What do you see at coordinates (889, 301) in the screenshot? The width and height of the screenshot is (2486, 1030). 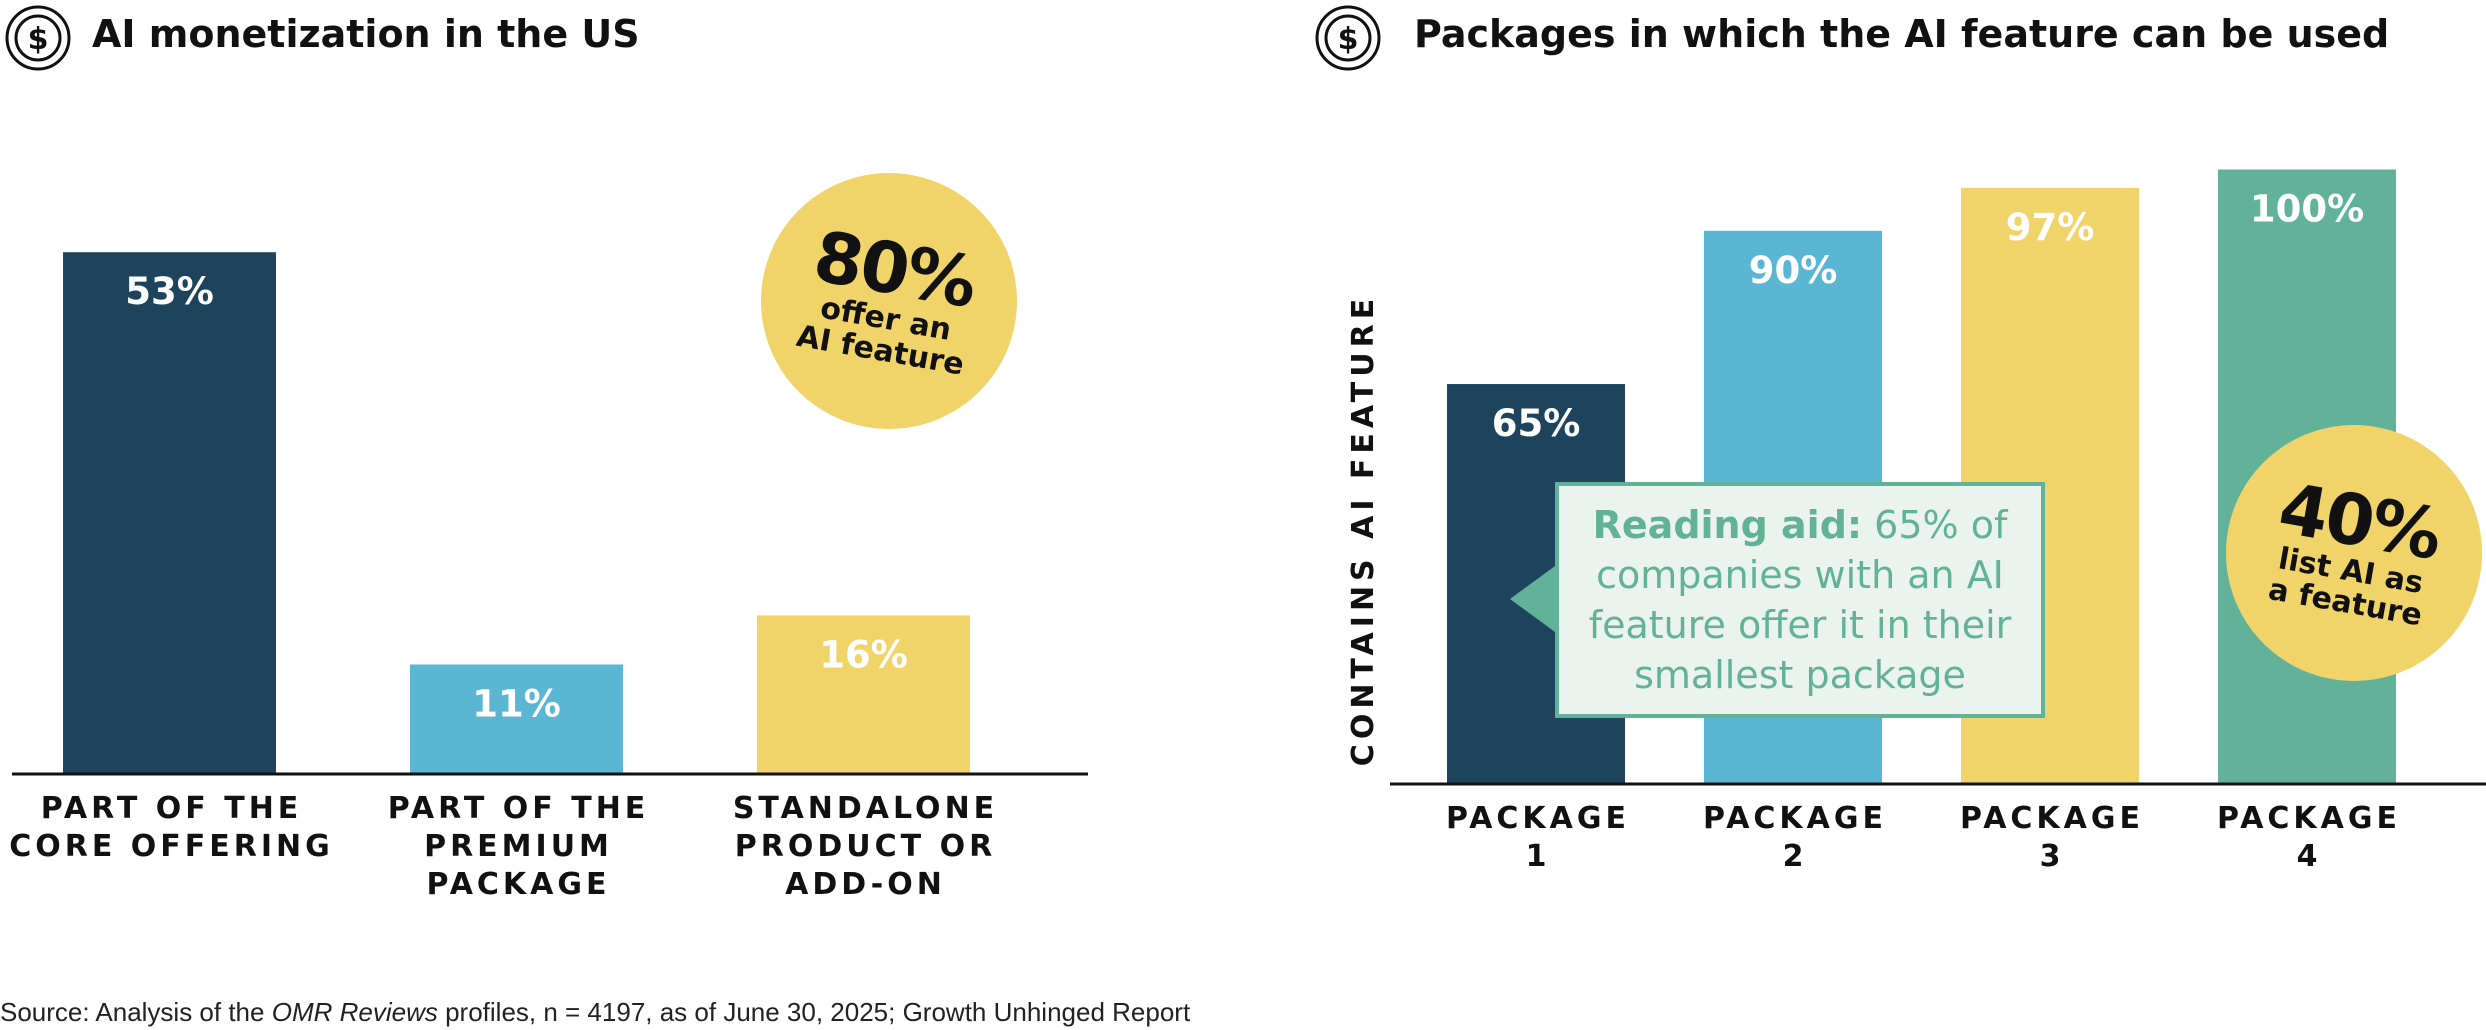 I see `badge-ai-feature: 80% offer an AI feature` at bounding box center [889, 301].